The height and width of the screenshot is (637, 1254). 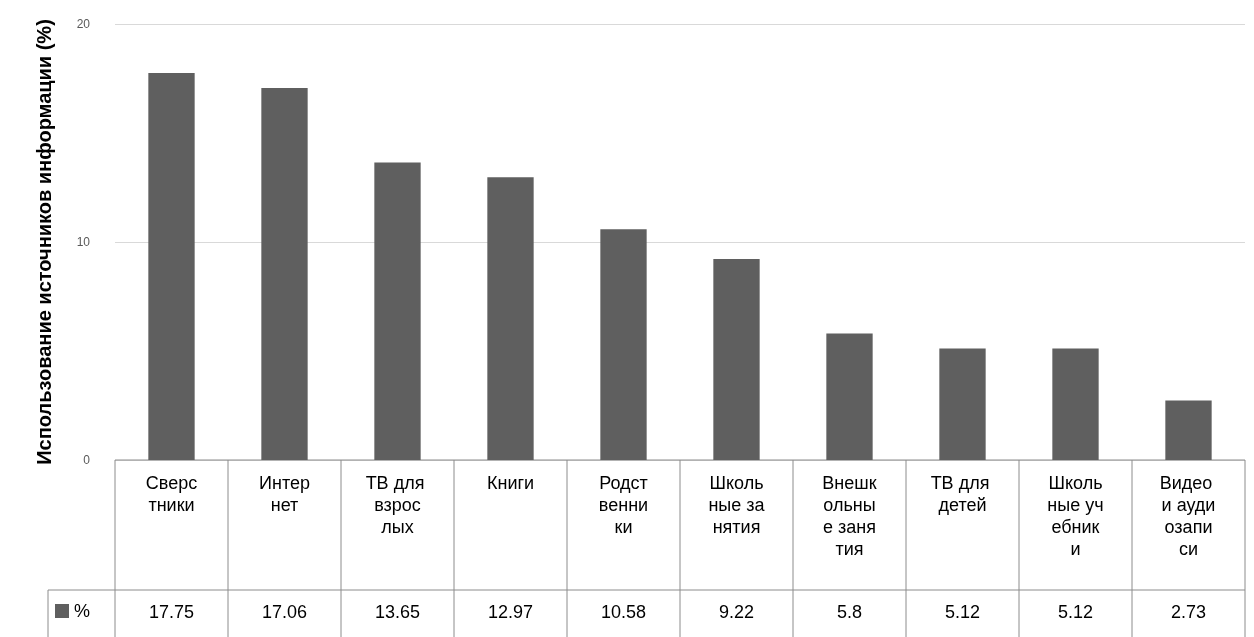 What do you see at coordinates (623, 611) in the screenshot?
I see `data-label: 10.58` at bounding box center [623, 611].